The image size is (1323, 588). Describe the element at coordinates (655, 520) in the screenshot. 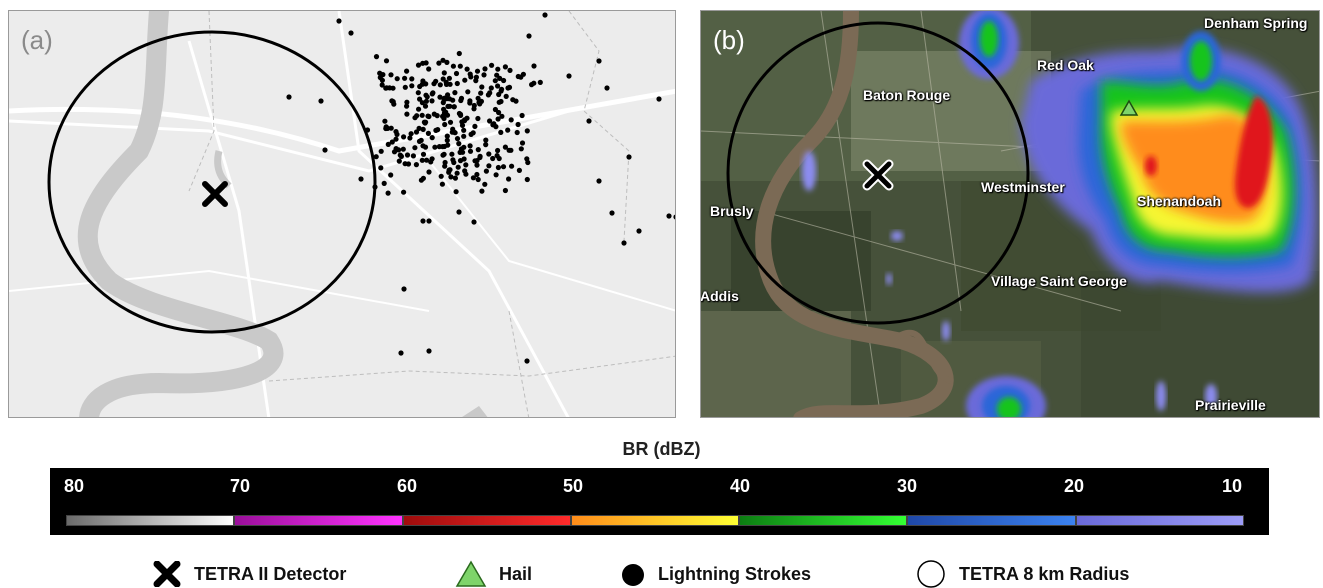

I see `colorbar-strip` at that location.